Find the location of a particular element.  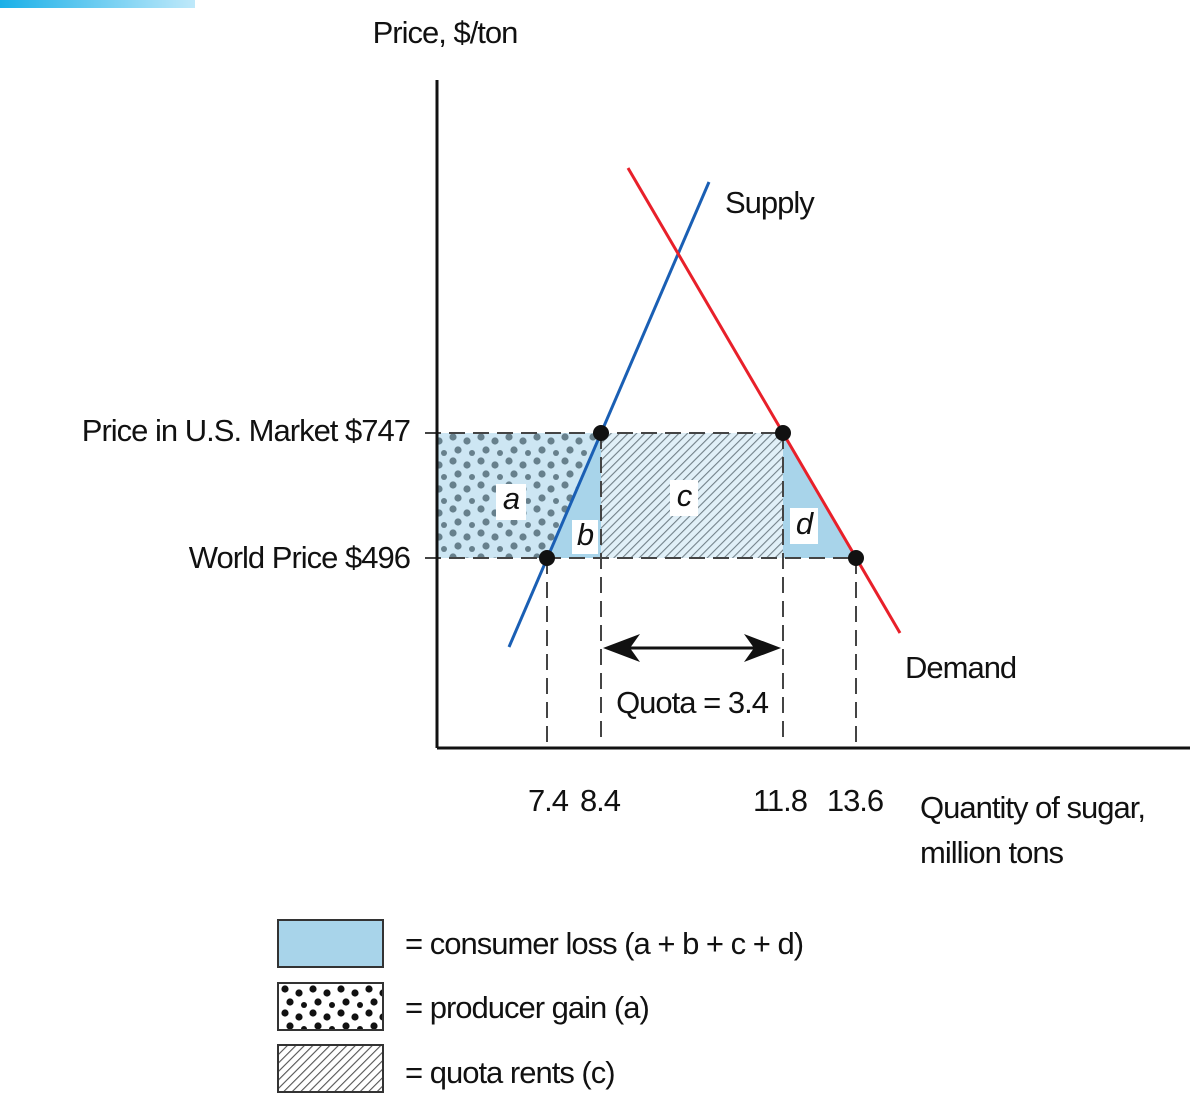

legend-text: = producer gain (a) is located at coordinates (527, 1007).